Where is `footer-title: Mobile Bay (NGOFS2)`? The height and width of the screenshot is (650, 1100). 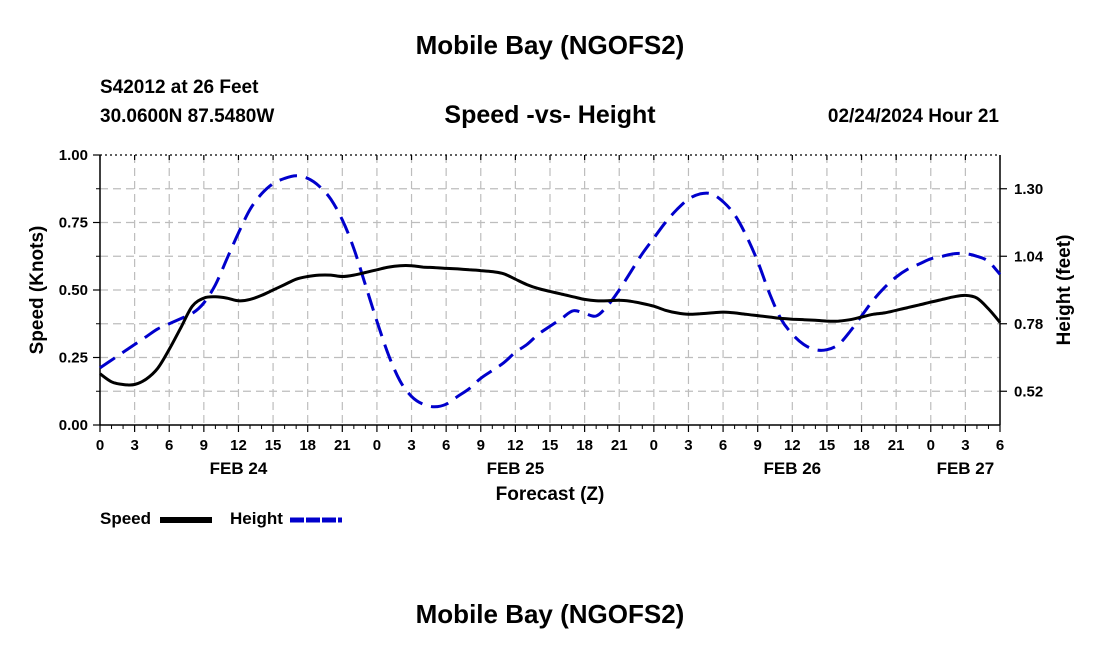 footer-title: Mobile Bay (NGOFS2) is located at coordinates (550, 614).